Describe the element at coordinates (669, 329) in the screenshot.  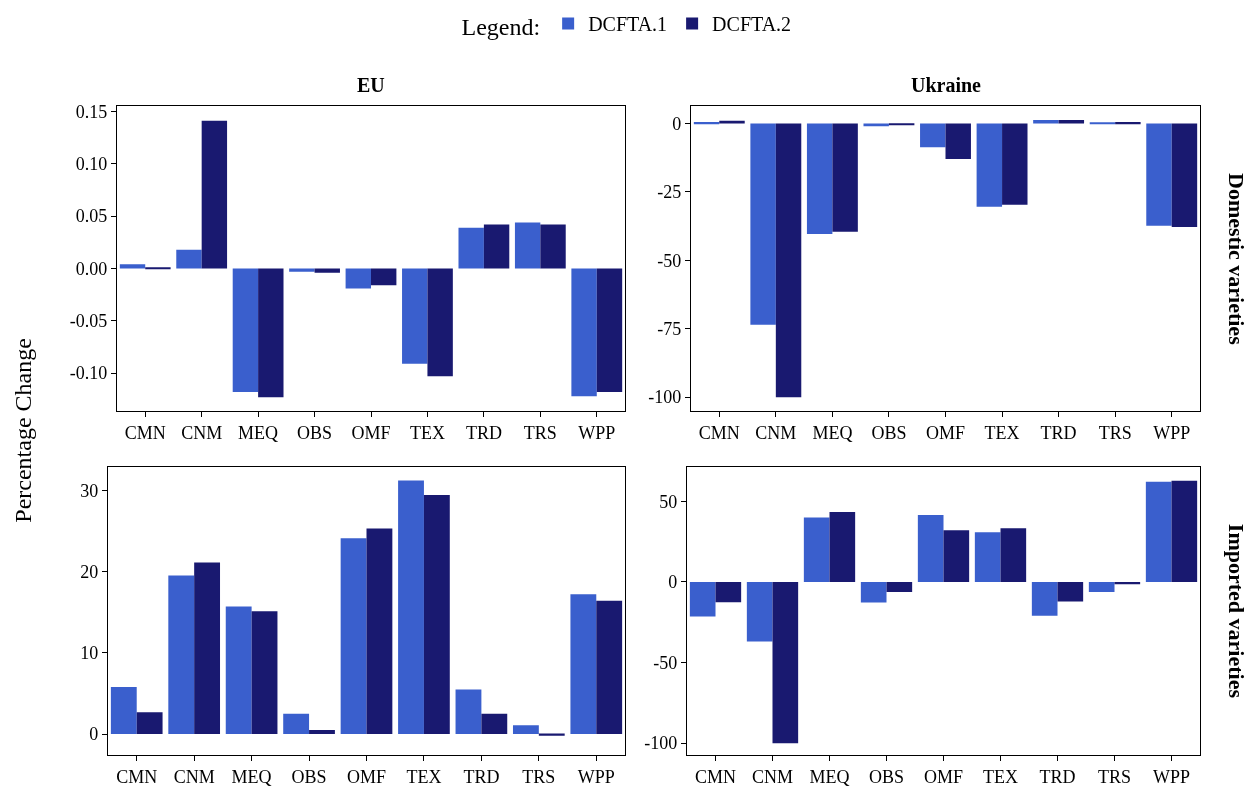
I see `y-tick-label: -75` at that location.